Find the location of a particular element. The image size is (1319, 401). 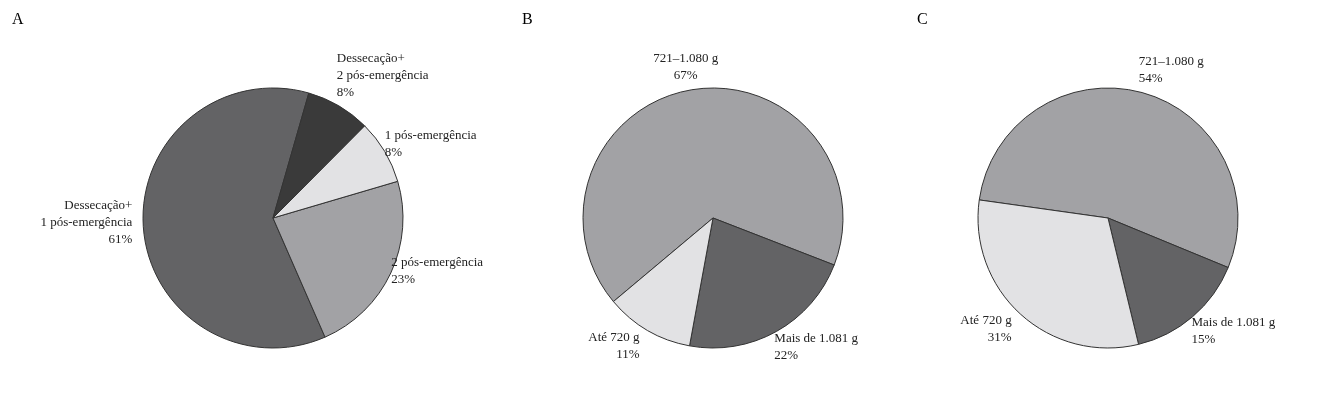

slice-label: 1 pós-emergência is located at coordinates (430, 134).